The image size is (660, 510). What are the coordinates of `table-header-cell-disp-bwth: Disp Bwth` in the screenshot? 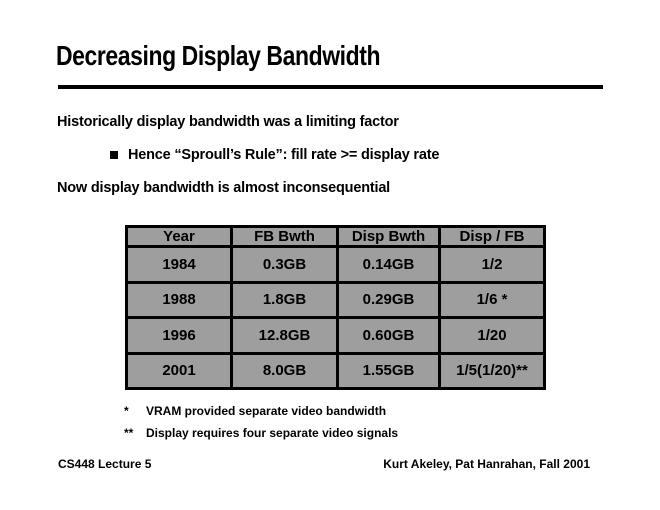 It's located at (388, 236).